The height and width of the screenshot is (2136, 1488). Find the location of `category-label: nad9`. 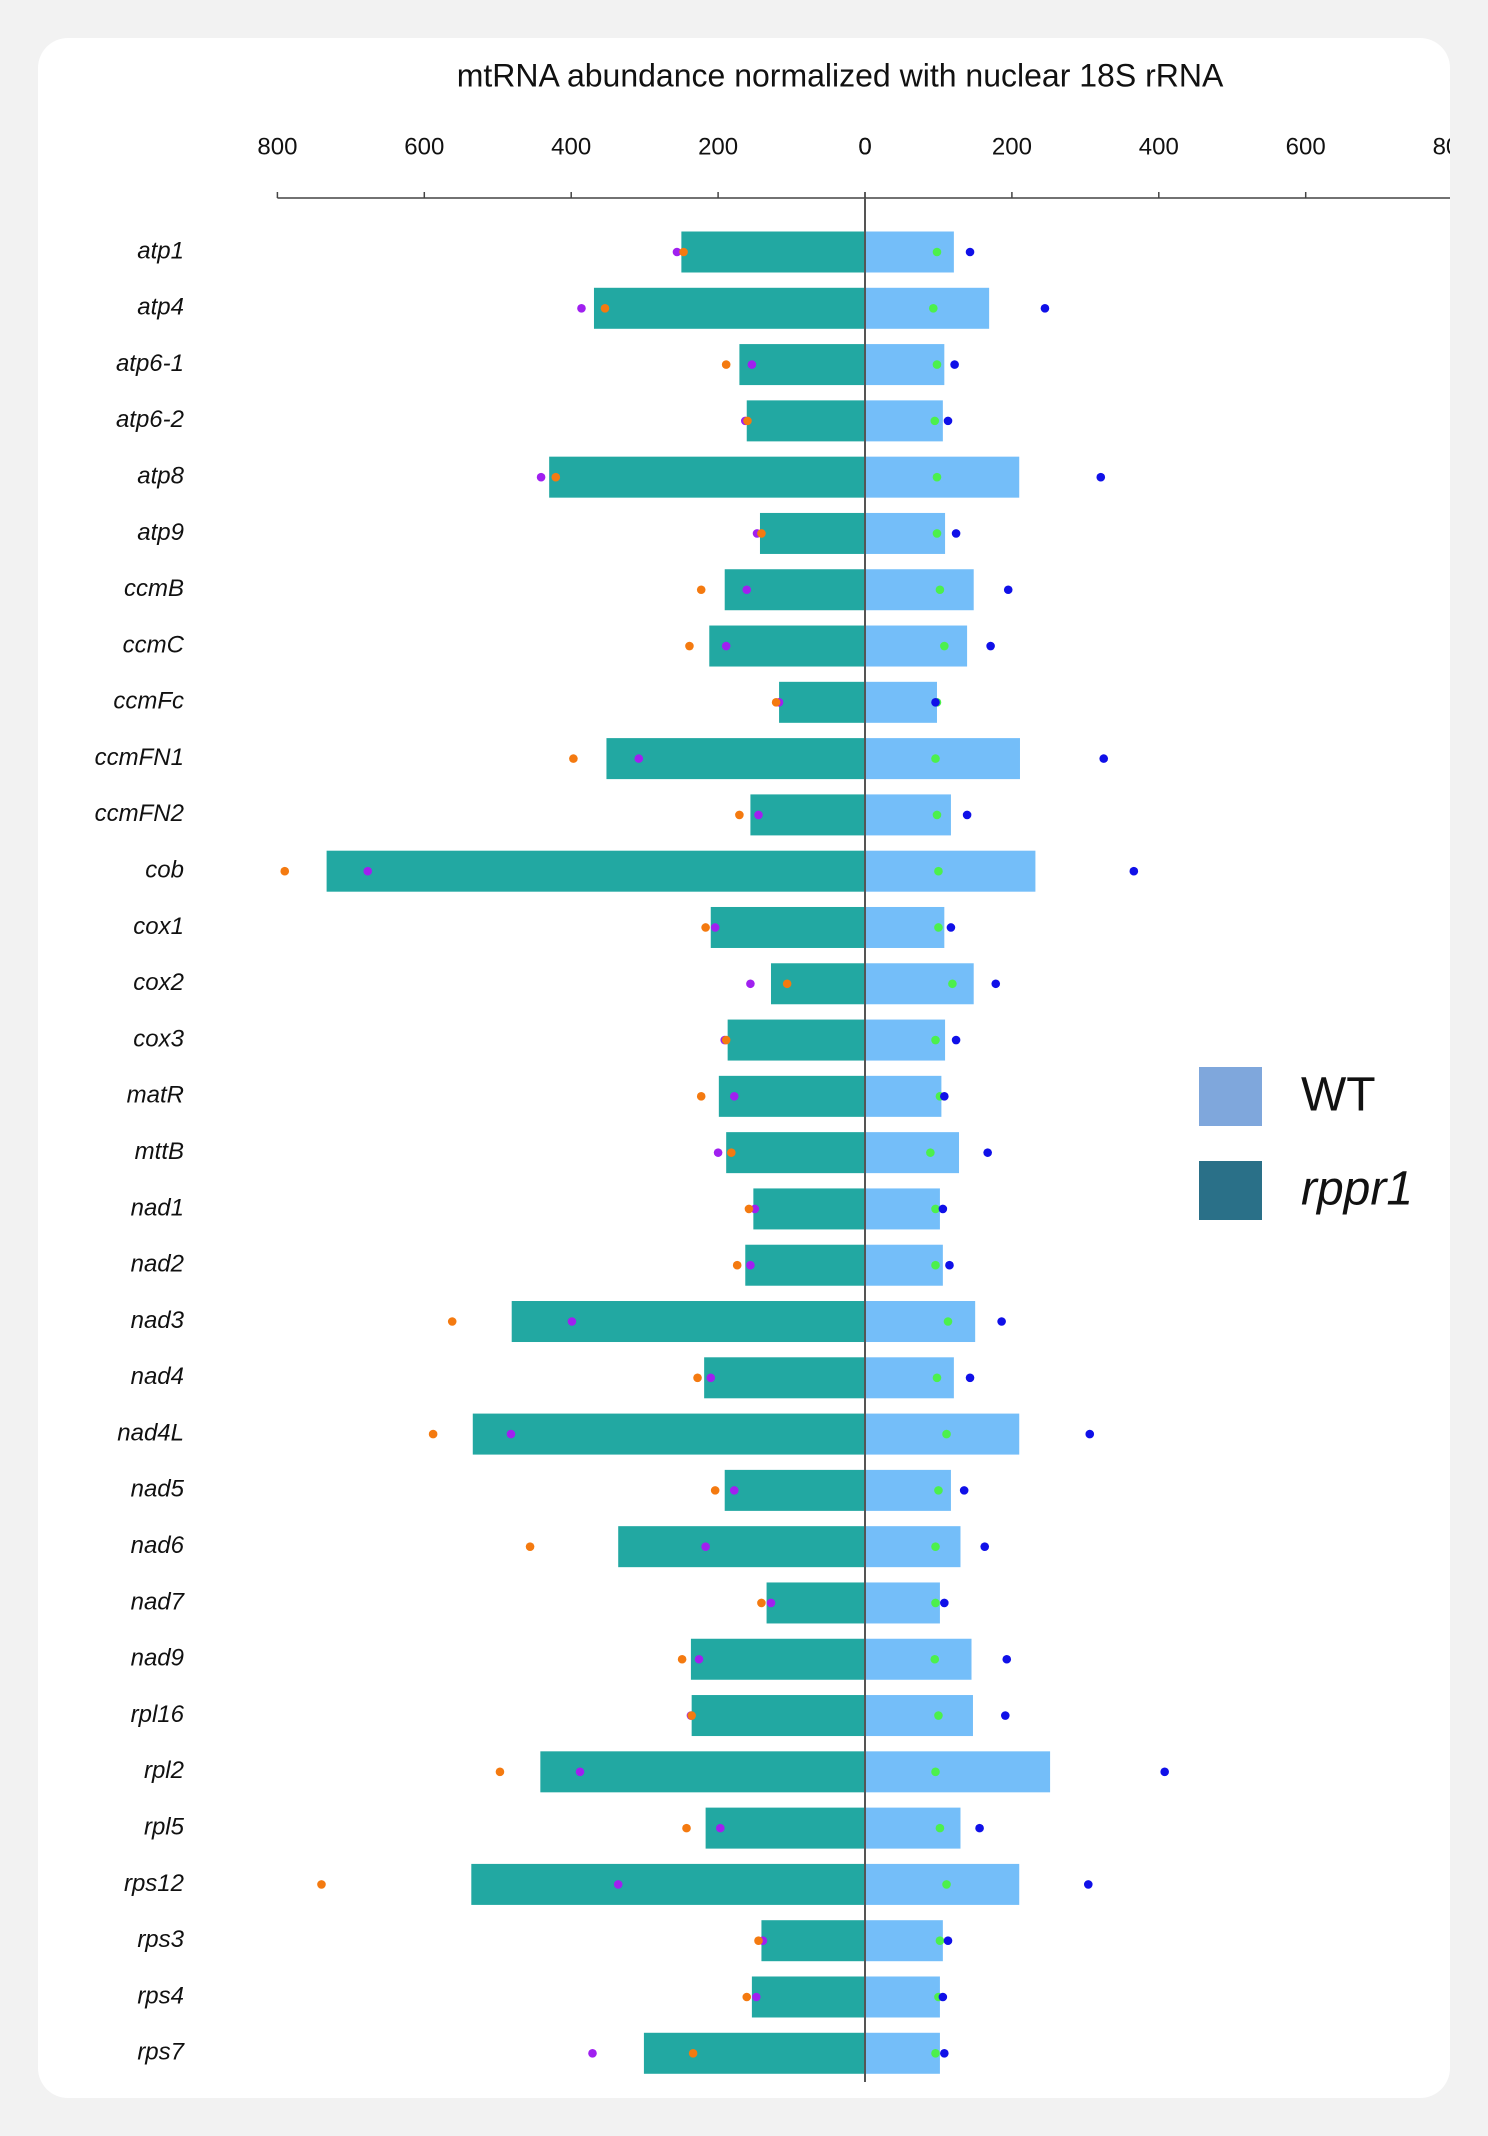

category-label: nad9 is located at coordinates (157, 1658).